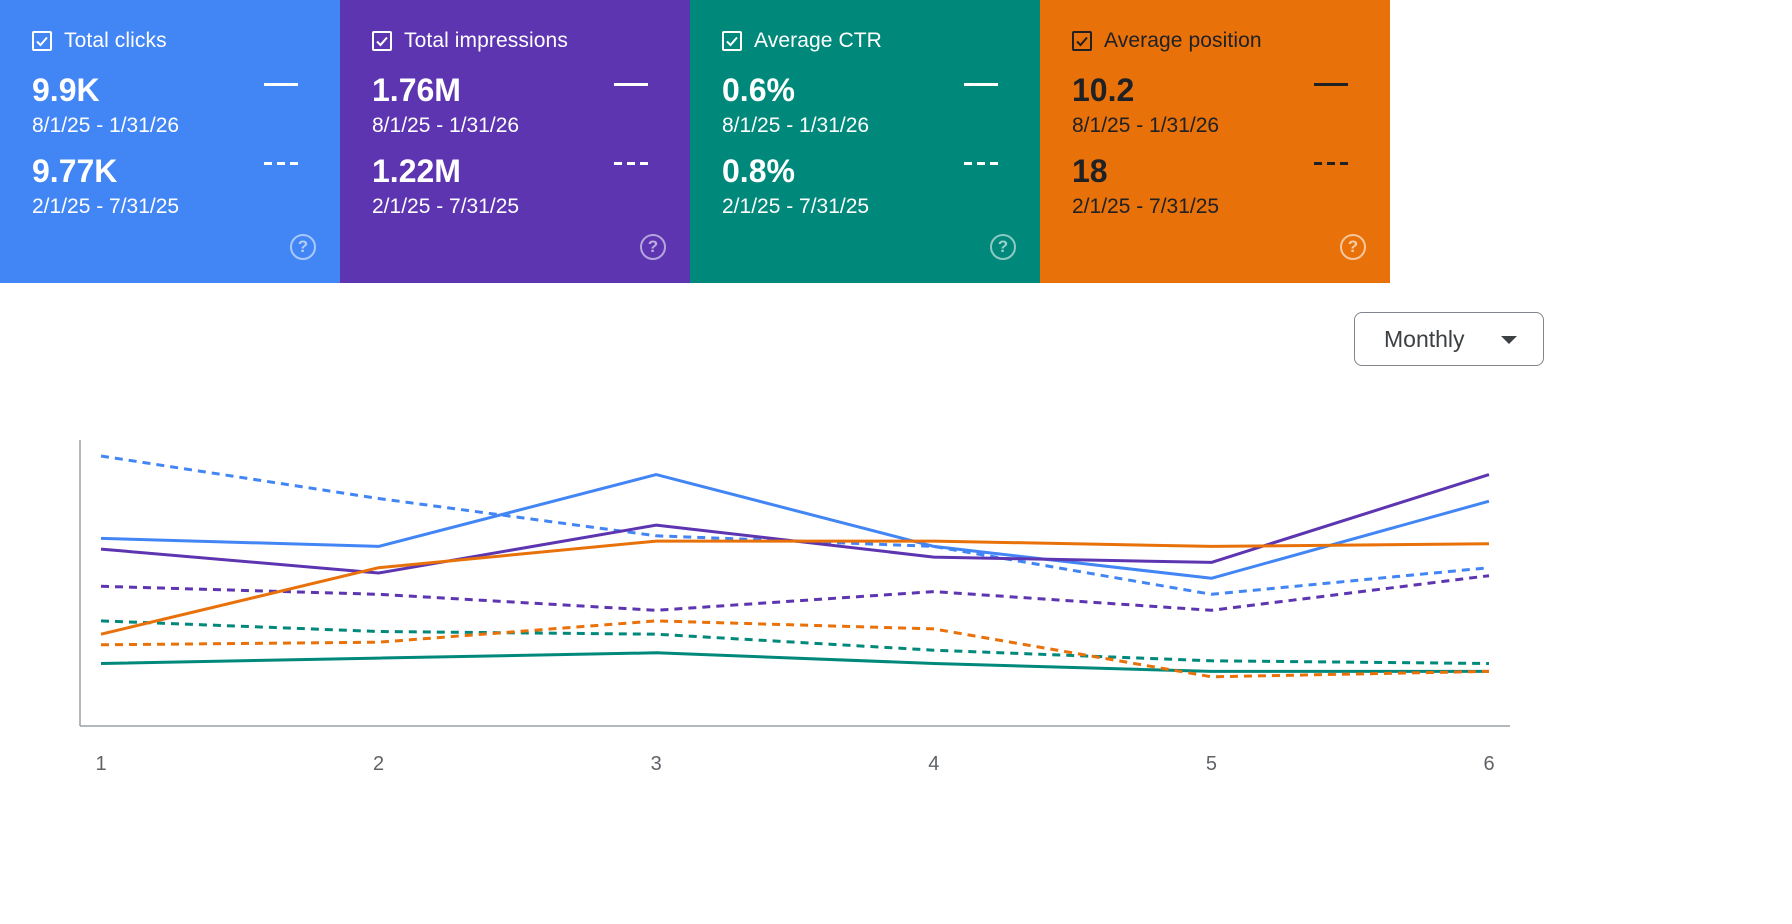 The height and width of the screenshot is (924, 1792). I want to click on previous-value: 18, so click(1090, 171).